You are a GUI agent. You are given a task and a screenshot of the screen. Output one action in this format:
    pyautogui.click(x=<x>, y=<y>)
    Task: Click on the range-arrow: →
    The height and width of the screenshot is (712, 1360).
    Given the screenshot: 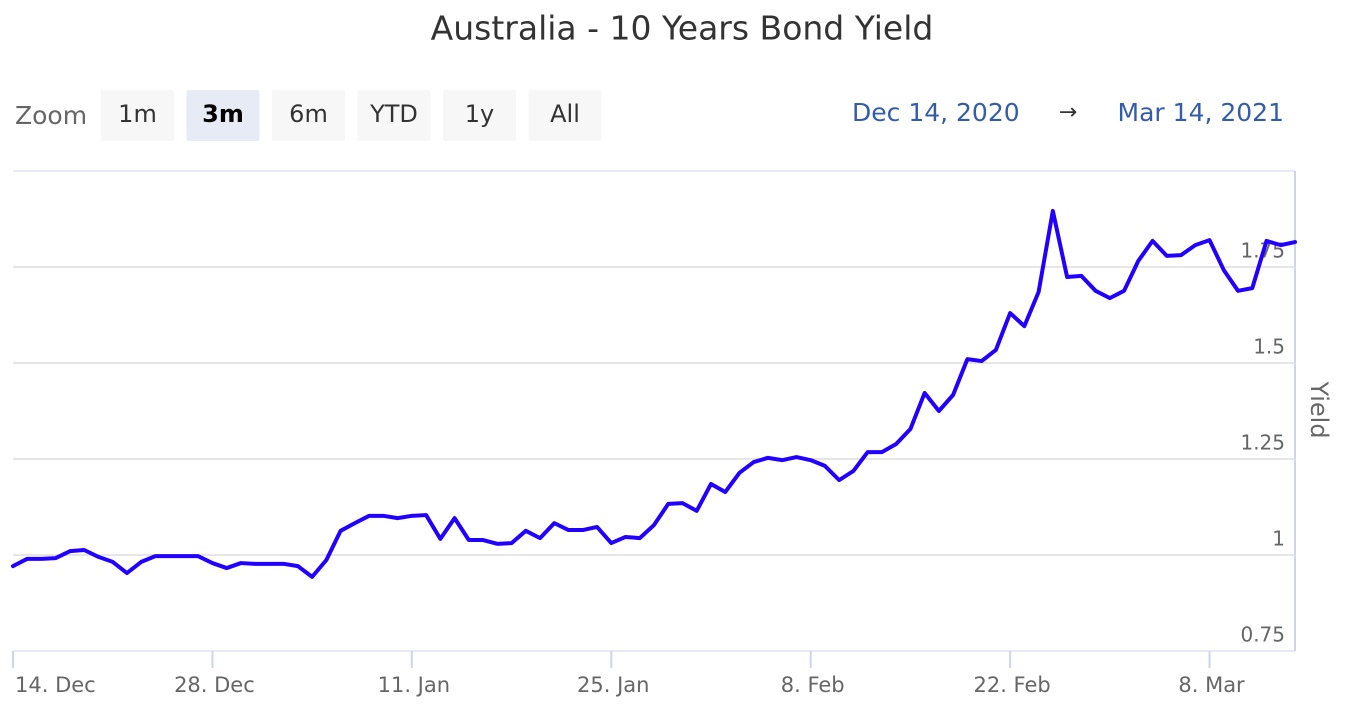 What is the action you would take?
    pyautogui.click(x=1068, y=112)
    